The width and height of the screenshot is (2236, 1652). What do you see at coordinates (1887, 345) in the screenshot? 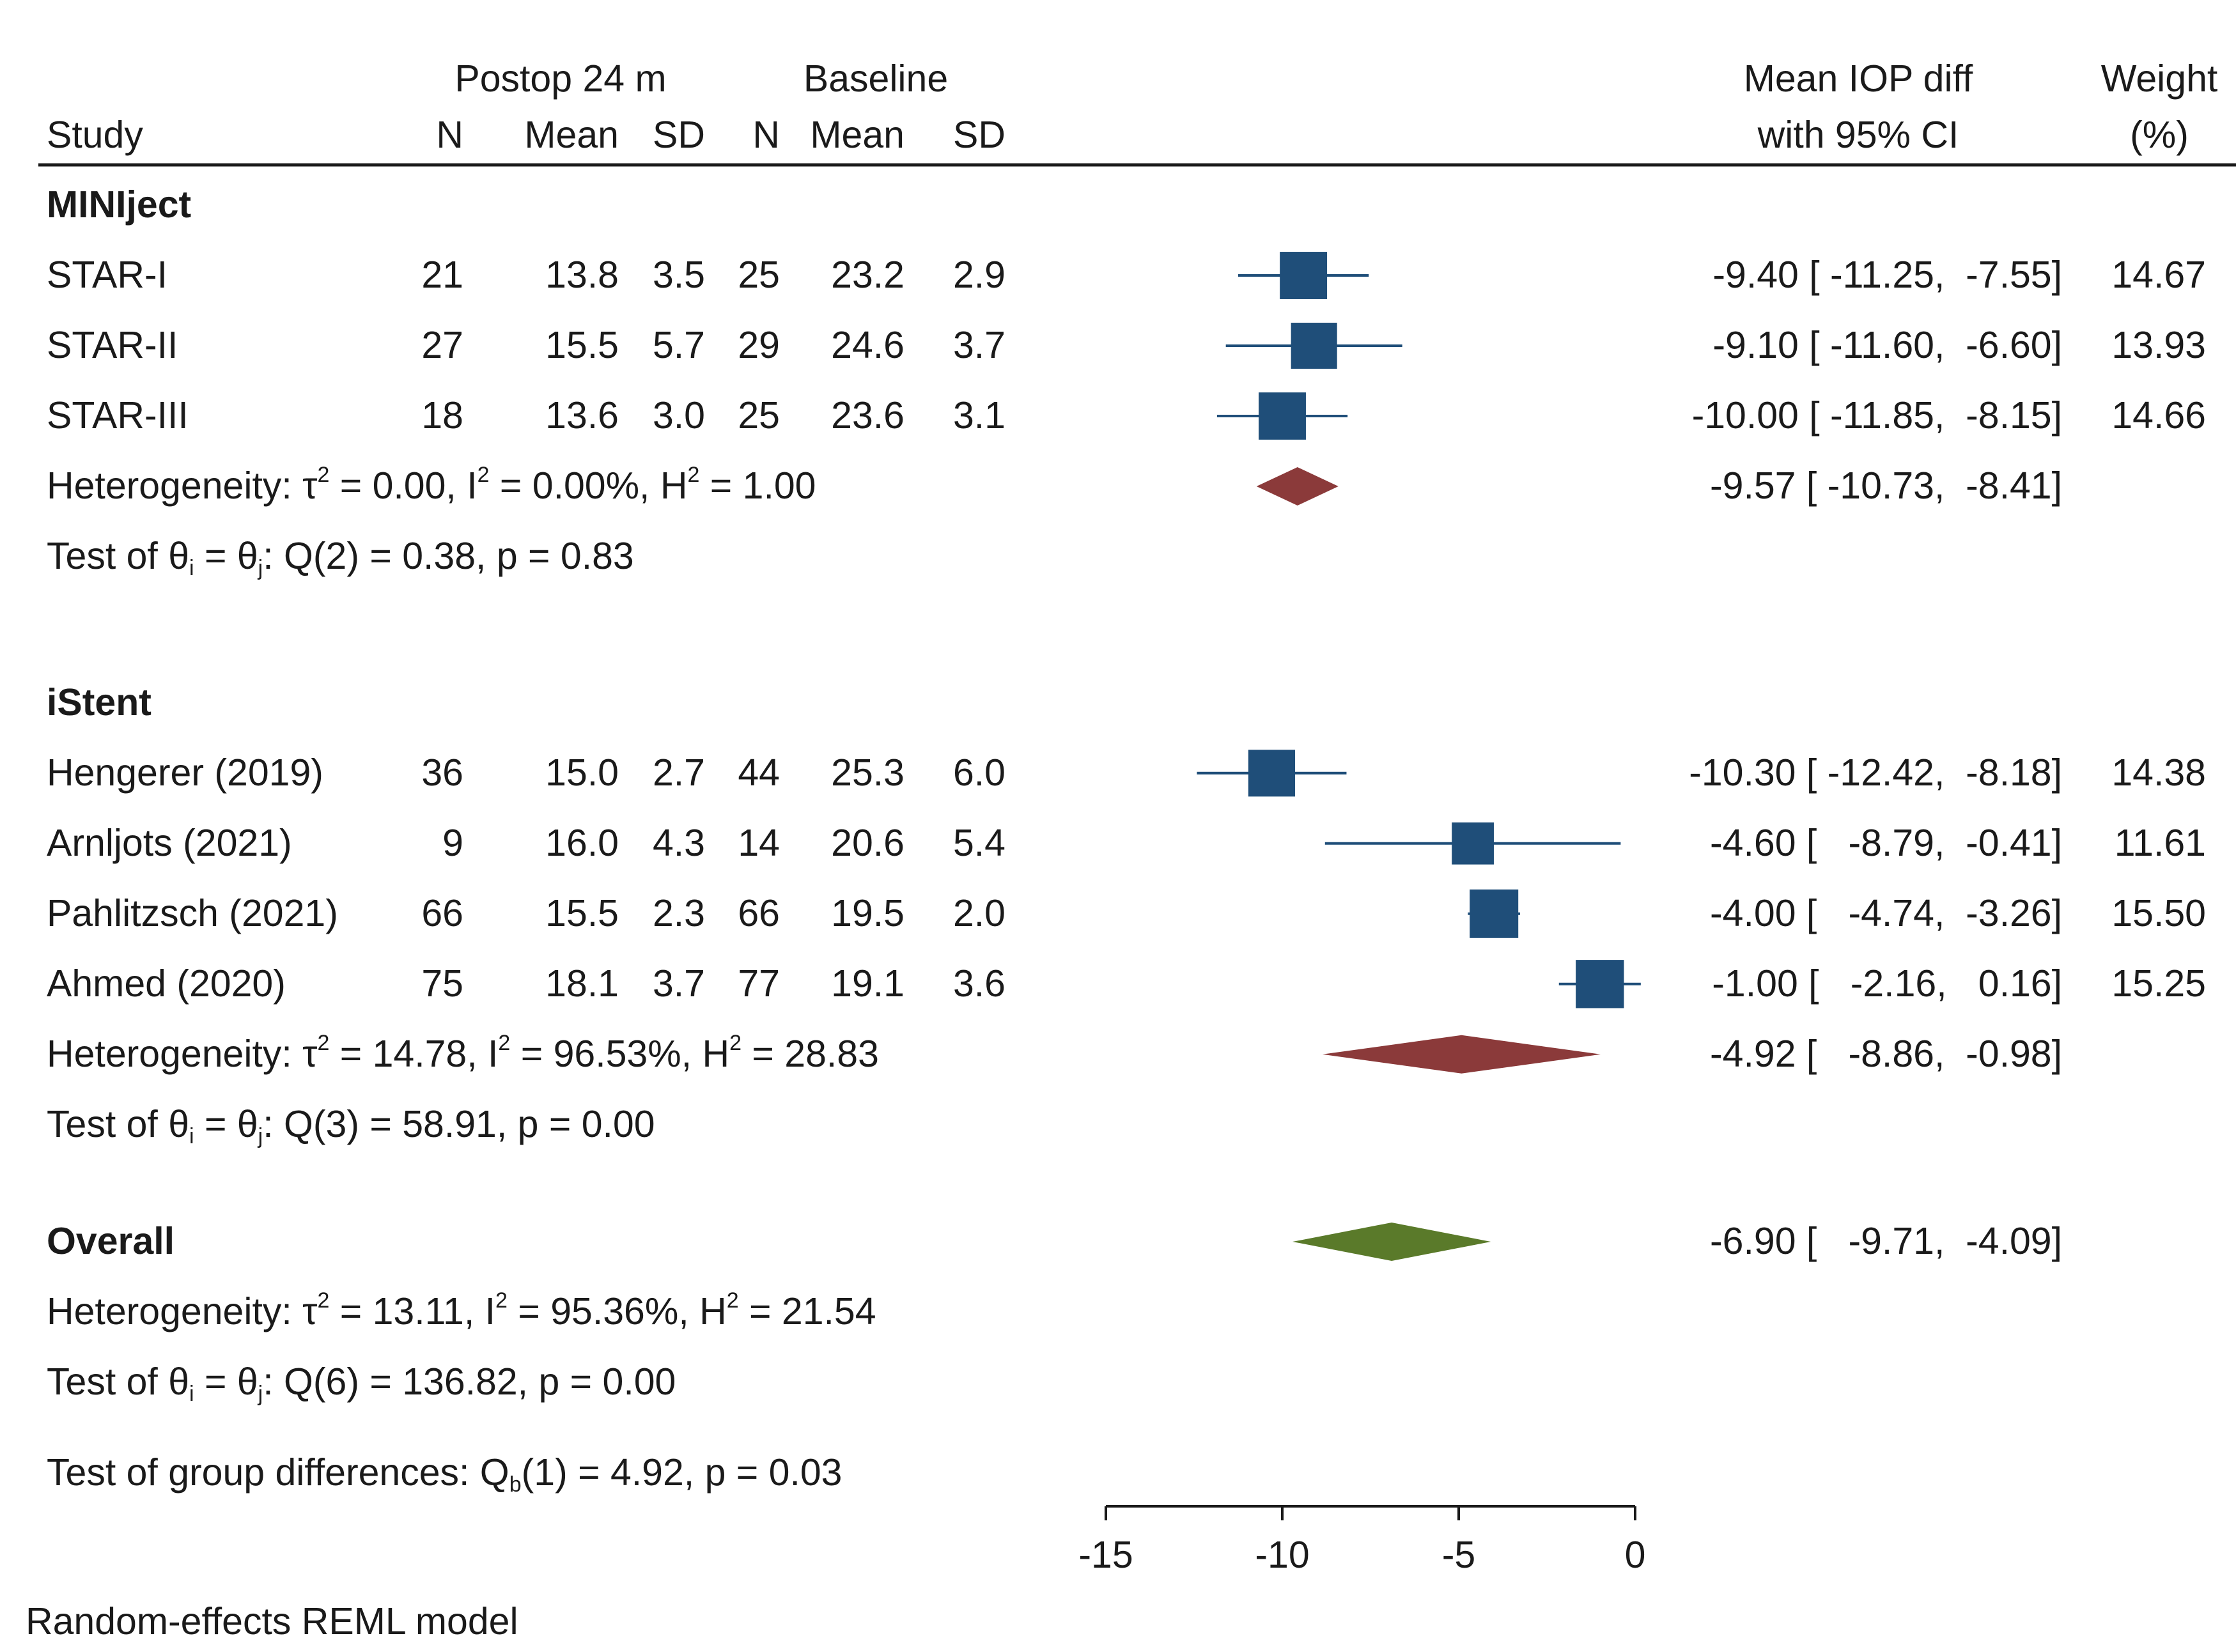
I see `effect-ci-cell: -9.10 [ -11.60, -6.60]` at bounding box center [1887, 345].